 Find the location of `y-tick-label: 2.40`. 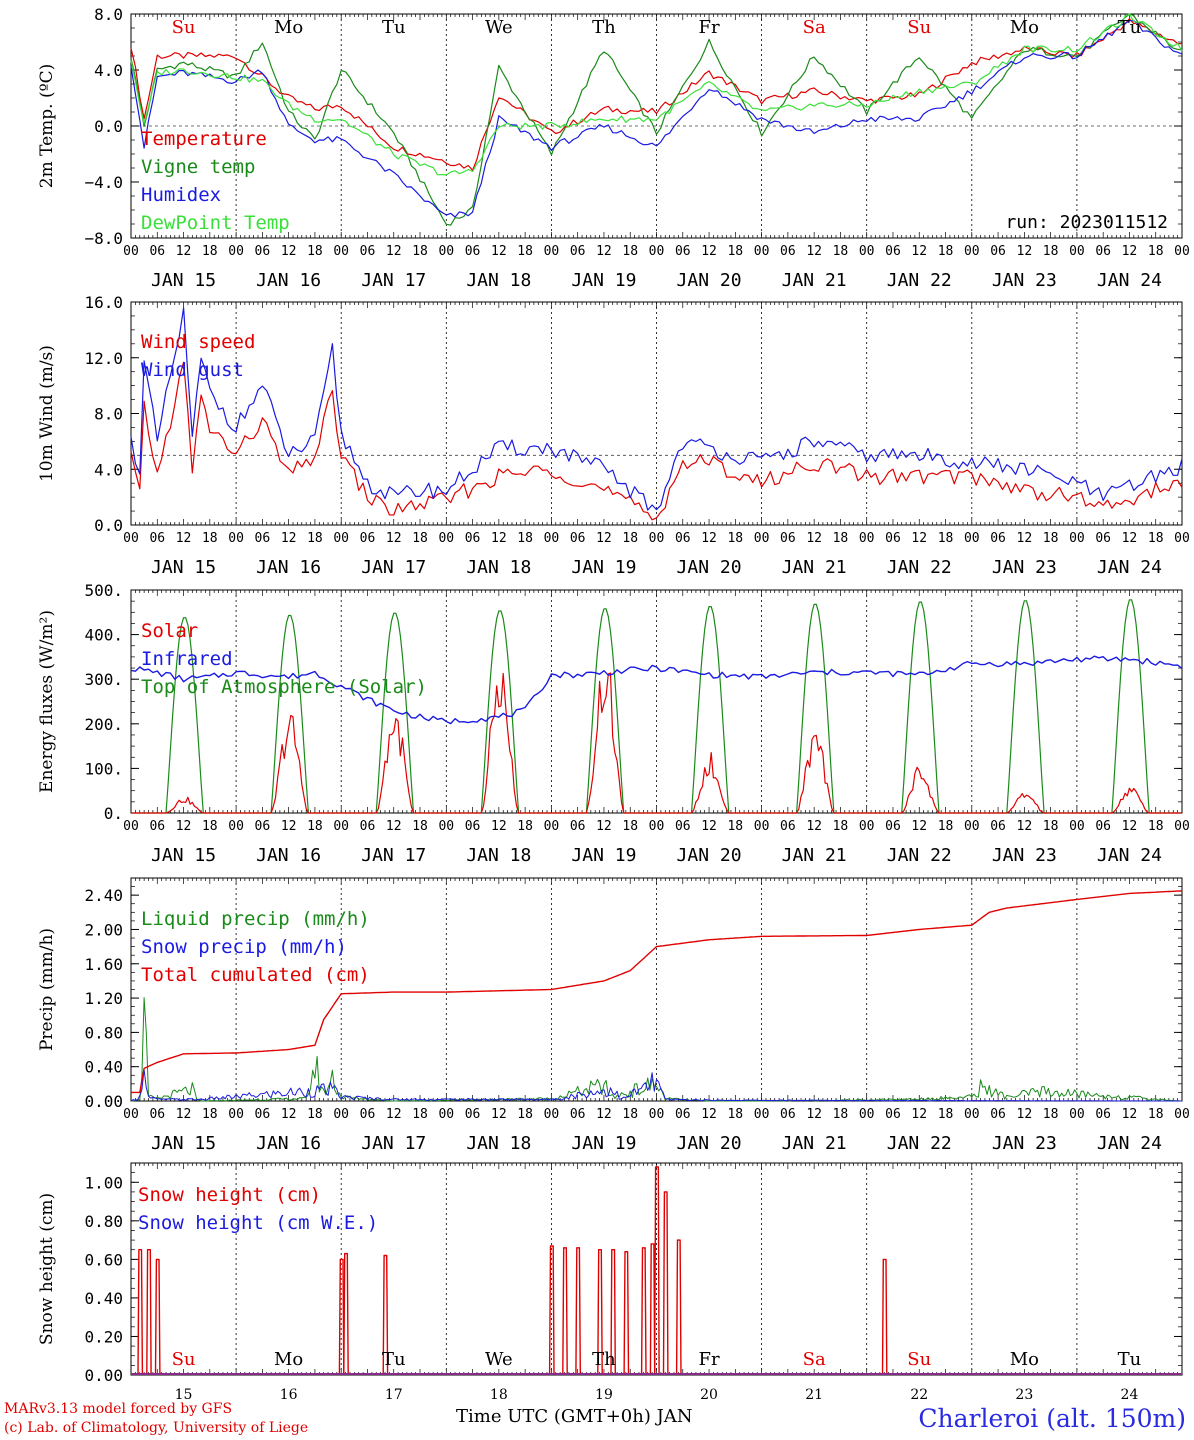

y-tick-label: 2.40 is located at coordinates (103, 895).